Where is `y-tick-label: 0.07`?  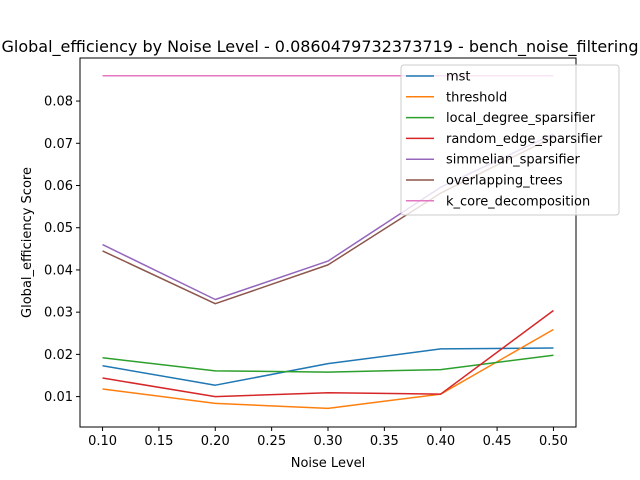 y-tick-label: 0.07 is located at coordinates (58, 144).